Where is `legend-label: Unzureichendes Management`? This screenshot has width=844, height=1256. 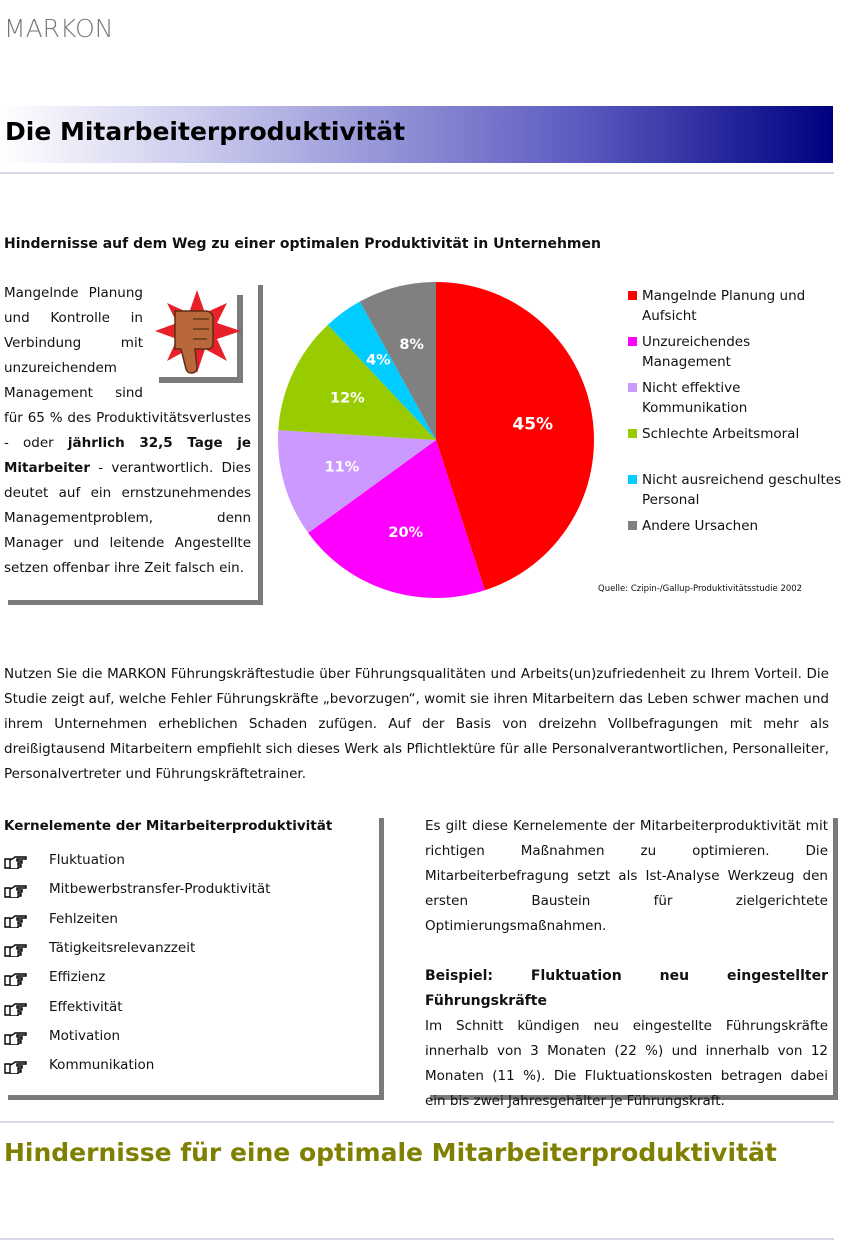 legend-label: Unzureichendes Management is located at coordinates (696, 352).